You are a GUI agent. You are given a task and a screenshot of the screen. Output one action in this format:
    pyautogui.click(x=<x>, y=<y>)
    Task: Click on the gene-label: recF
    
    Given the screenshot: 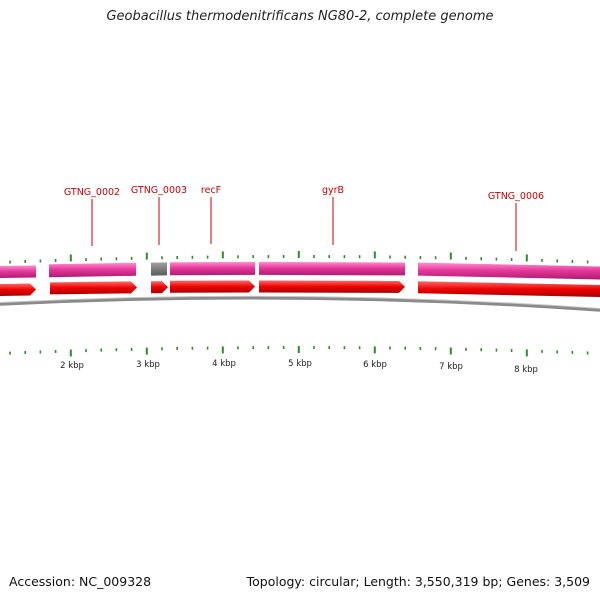 What is the action you would take?
    pyautogui.click(x=211, y=190)
    